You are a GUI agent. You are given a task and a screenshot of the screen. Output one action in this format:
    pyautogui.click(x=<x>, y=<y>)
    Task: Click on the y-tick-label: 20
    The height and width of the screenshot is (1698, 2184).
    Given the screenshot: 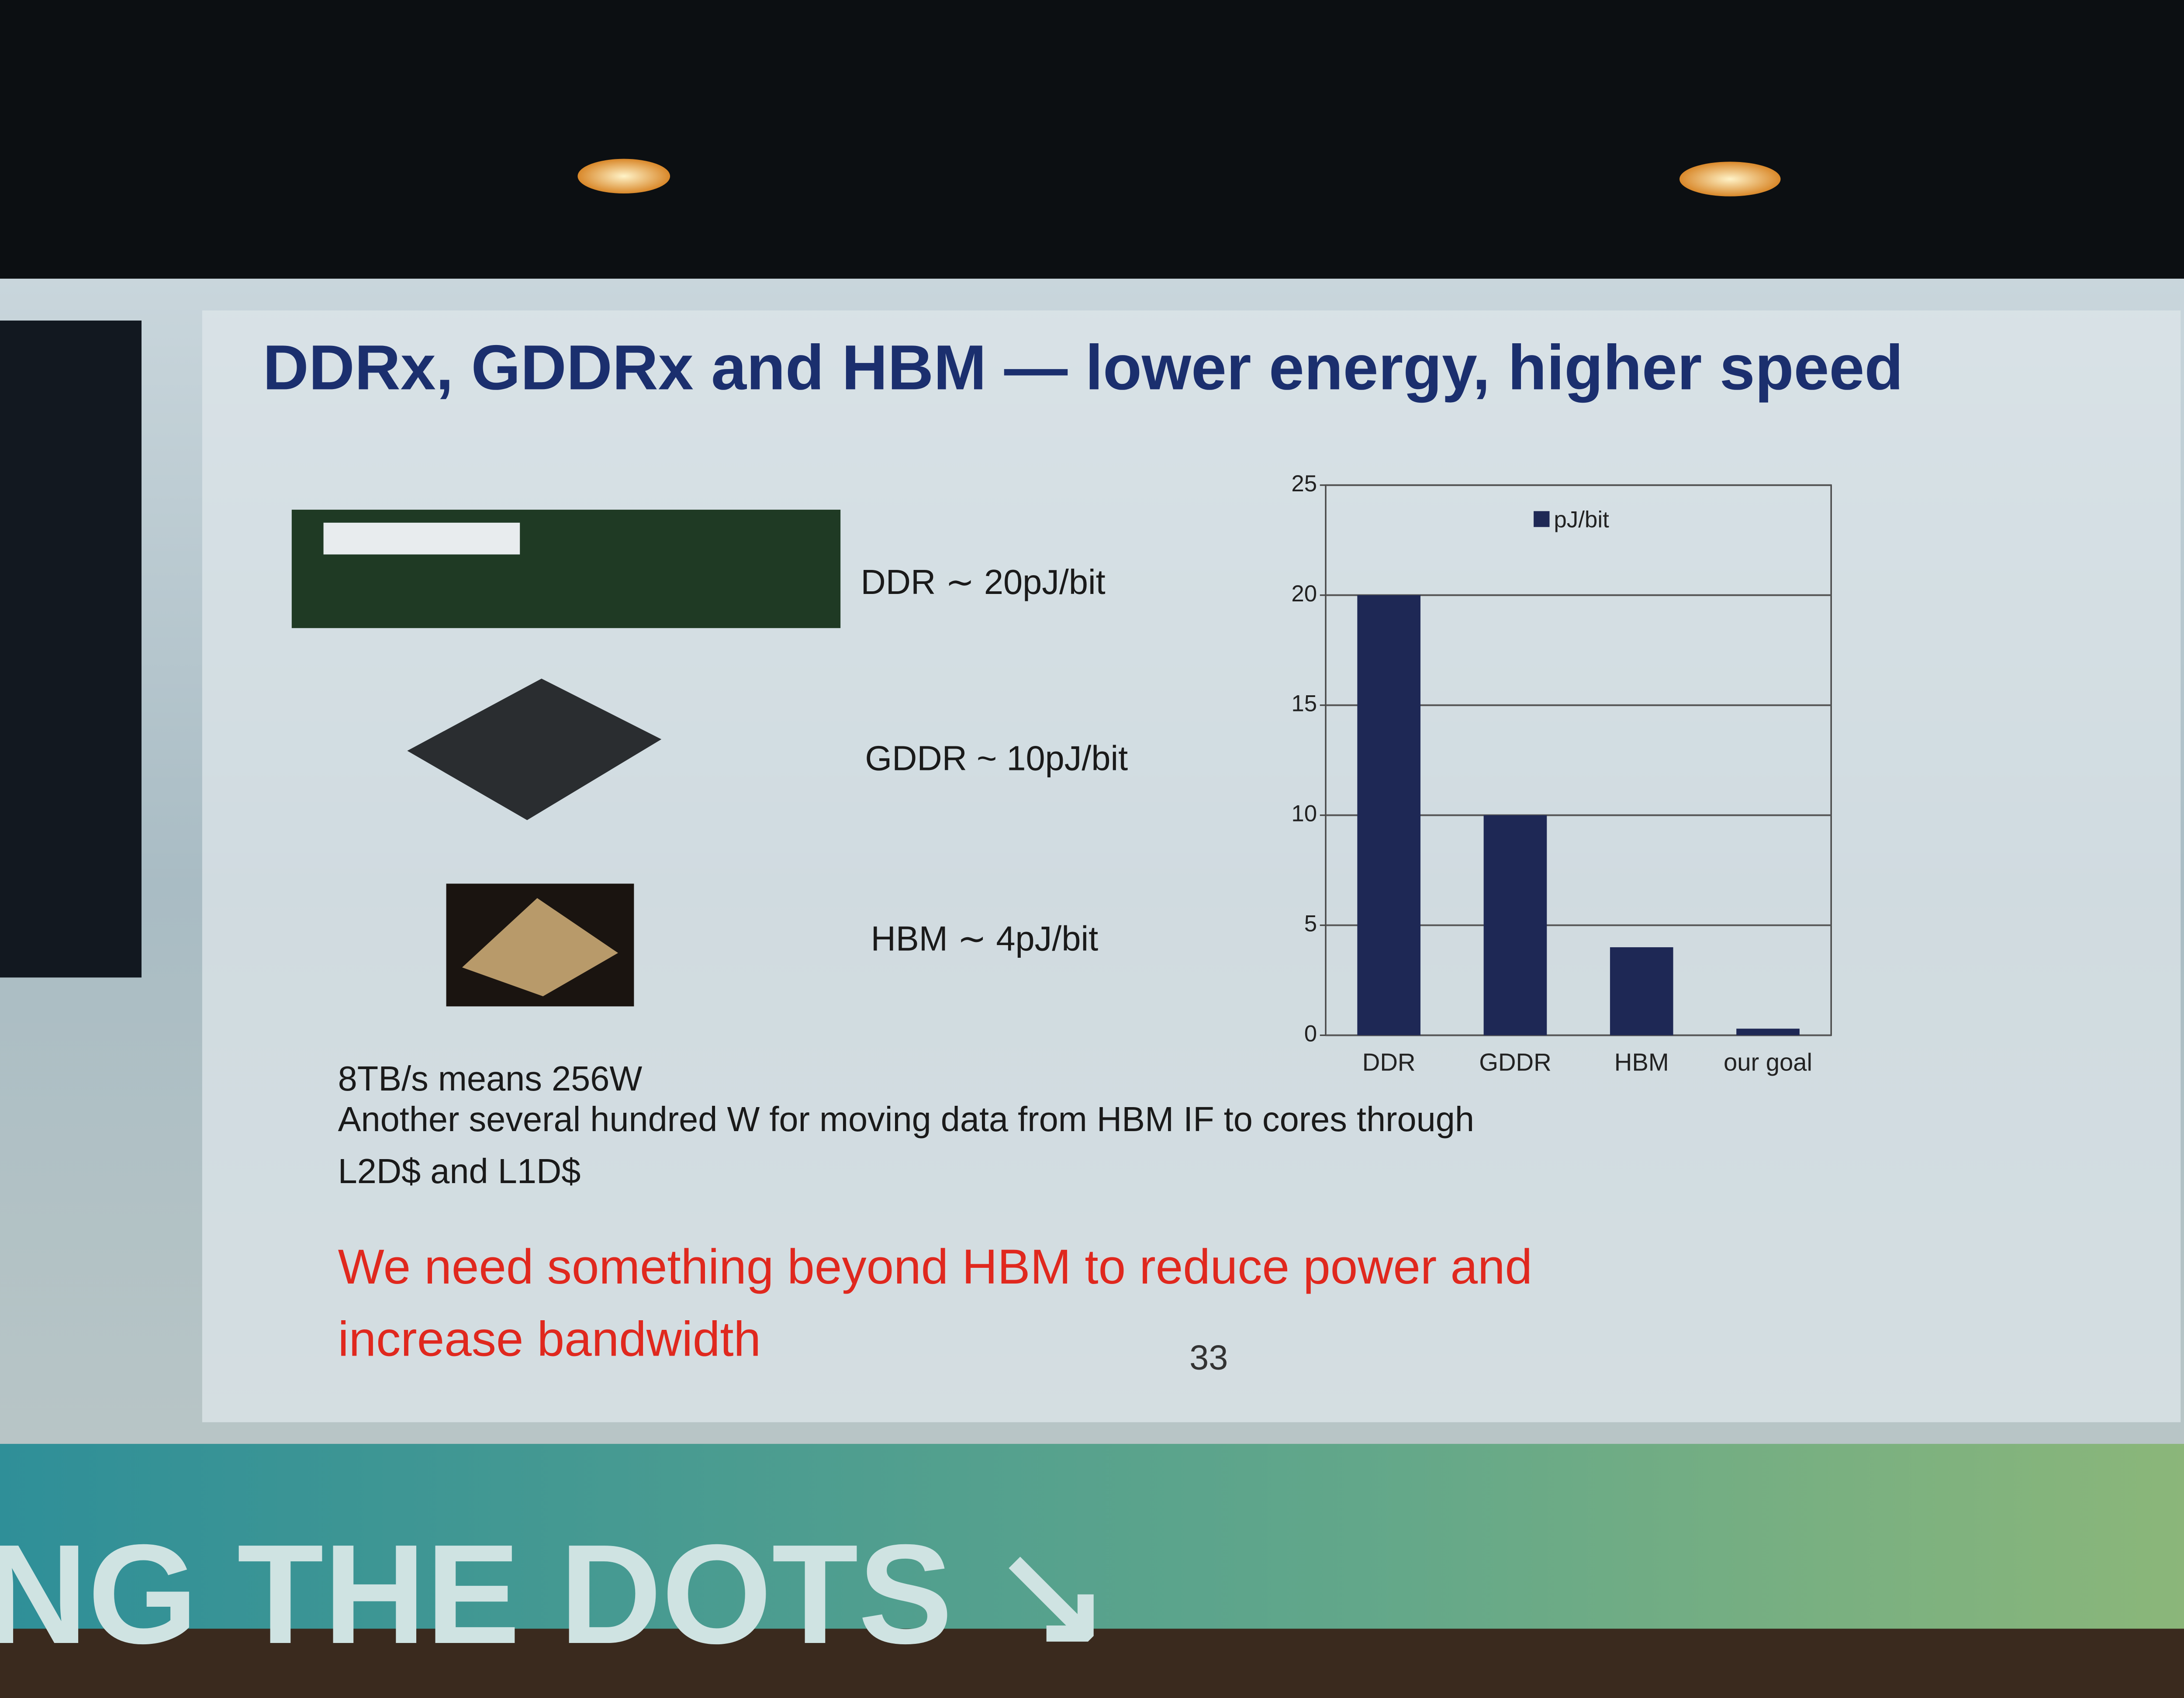 What is the action you would take?
    pyautogui.click(x=1304, y=594)
    